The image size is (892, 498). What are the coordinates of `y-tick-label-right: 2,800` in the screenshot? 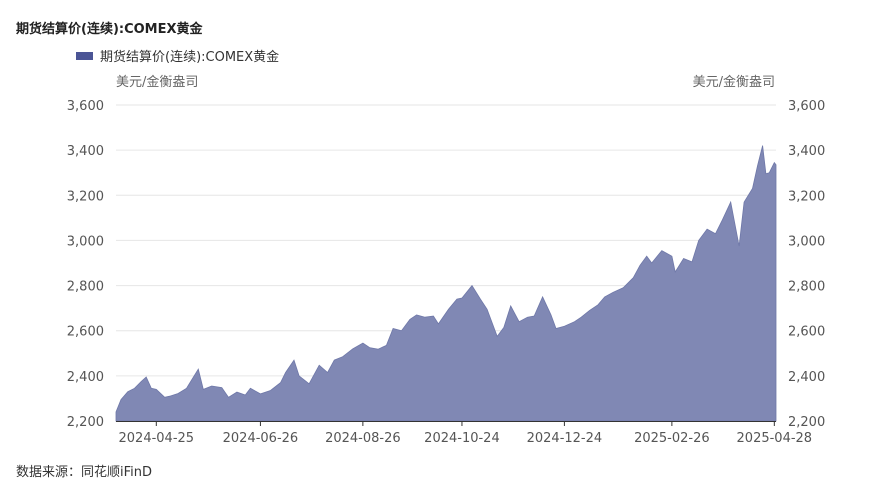 It's located at (806, 287).